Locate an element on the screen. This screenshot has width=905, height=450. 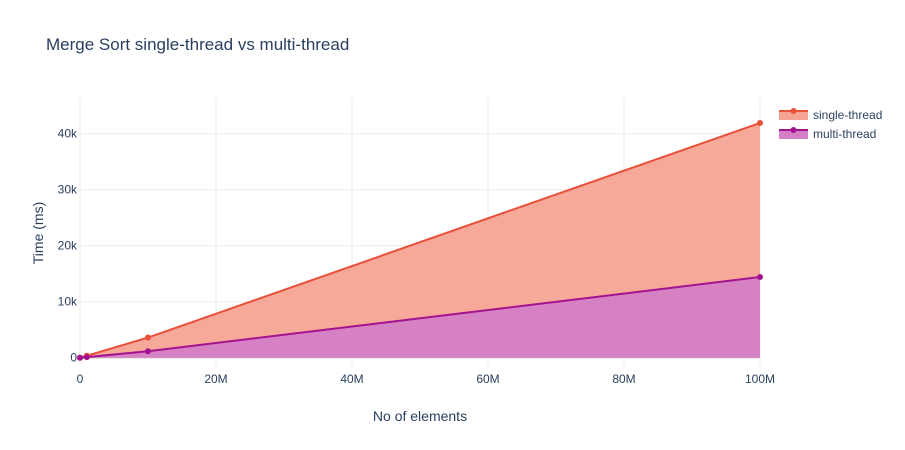
legend-item-single-thread: single-thread is located at coordinates (830, 115).